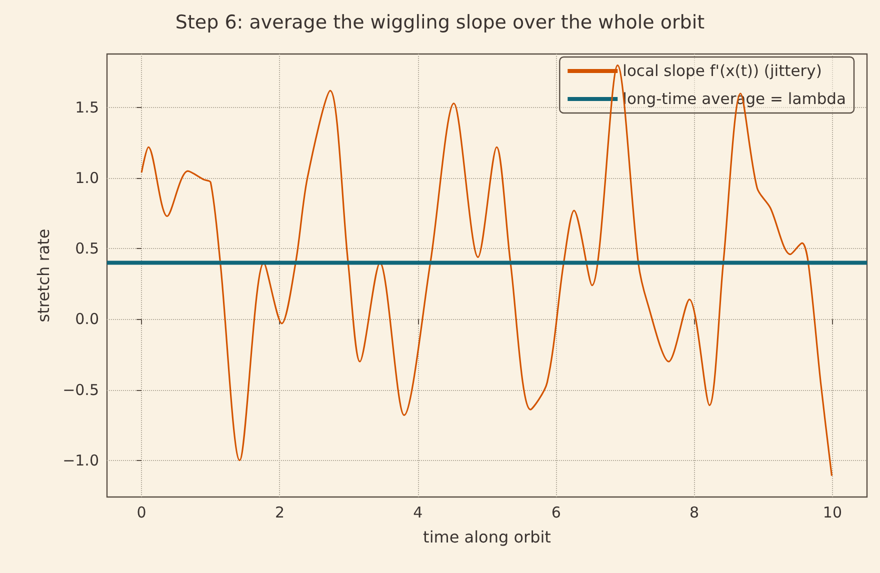 This screenshot has width=880, height=573. What do you see at coordinates (556, 513) in the screenshot?
I see `x-tick-label: 6` at bounding box center [556, 513].